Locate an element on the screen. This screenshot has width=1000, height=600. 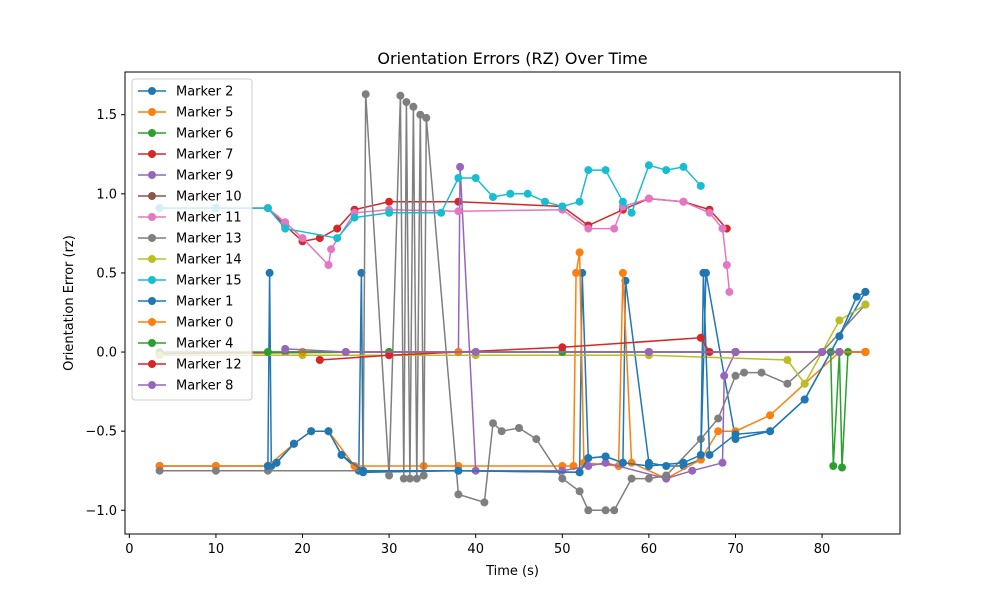
legend-label: Marker 15 is located at coordinates (209, 281).